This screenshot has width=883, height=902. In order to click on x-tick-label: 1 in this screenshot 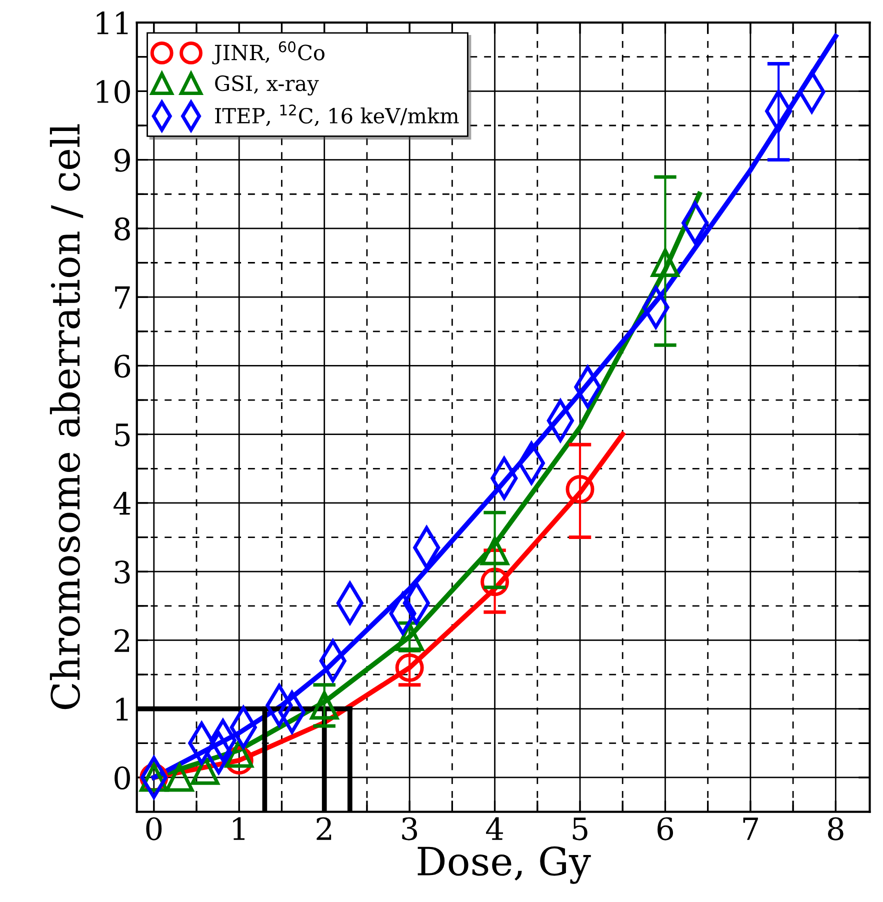, I will do `click(239, 828)`.